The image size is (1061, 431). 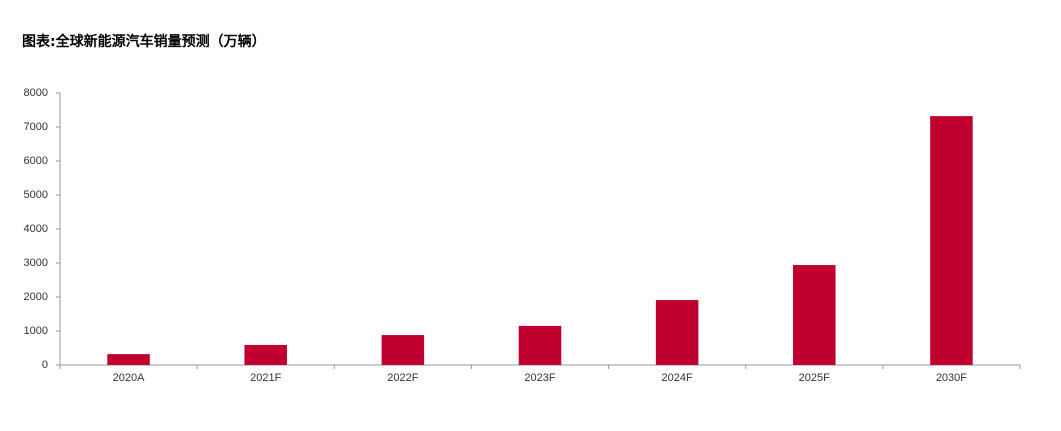 What do you see at coordinates (36, 93) in the screenshot?
I see `y-tick-label: 8000` at bounding box center [36, 93].